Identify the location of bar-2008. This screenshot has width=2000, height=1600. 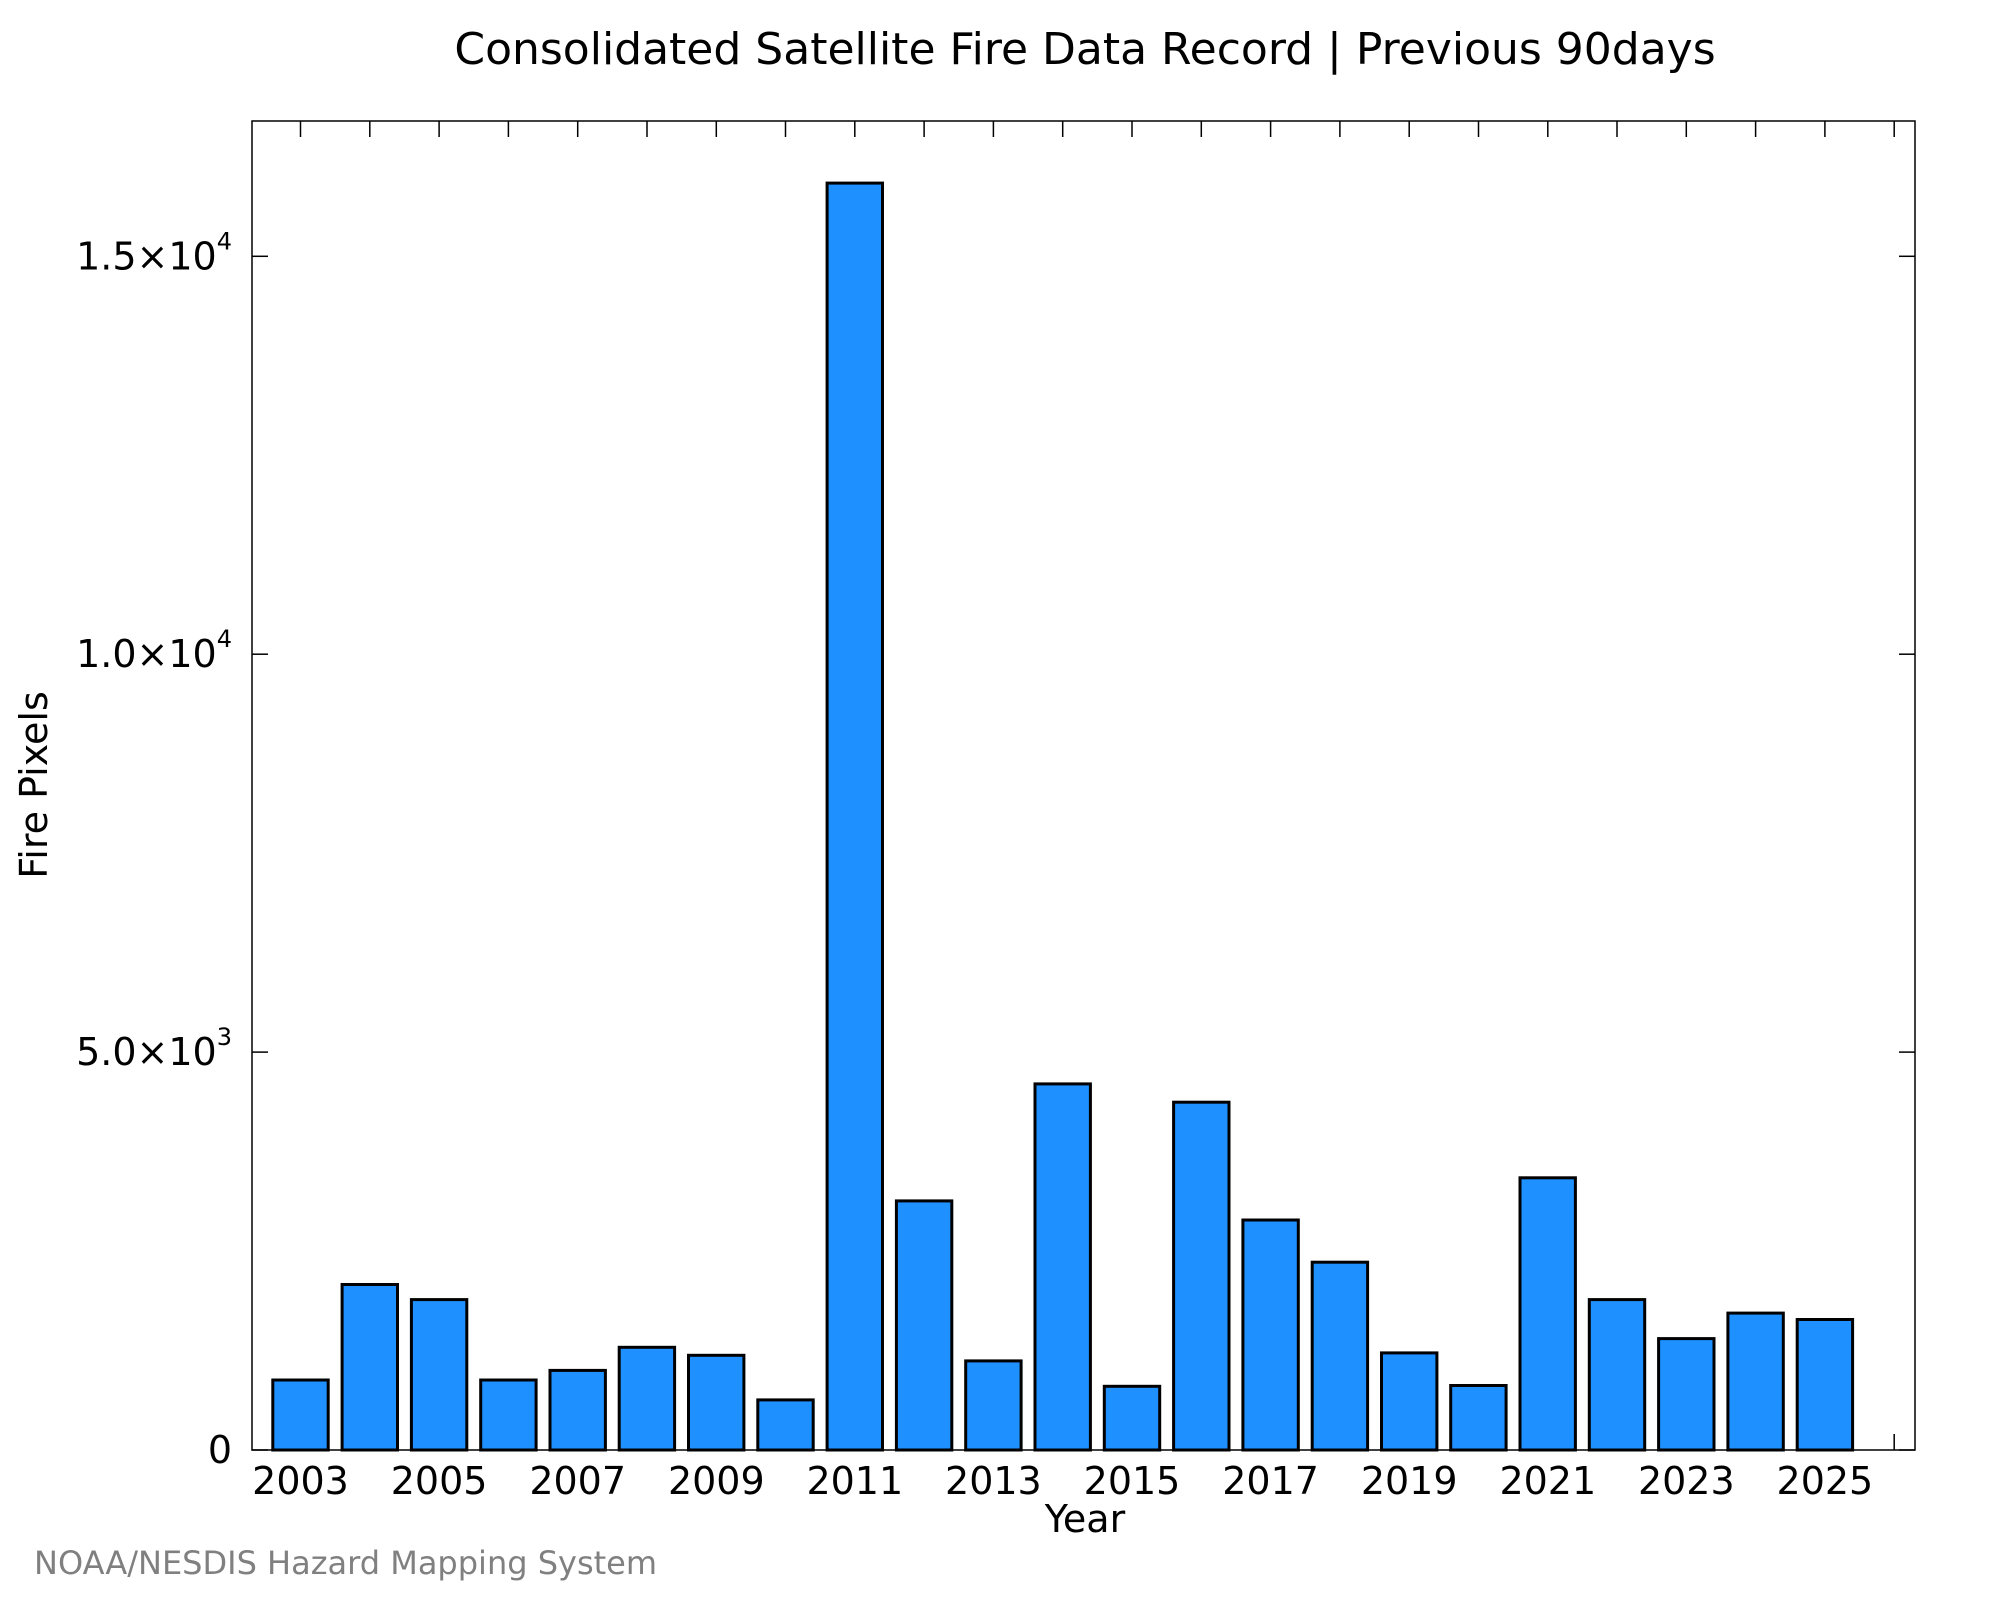
(647, 1398).